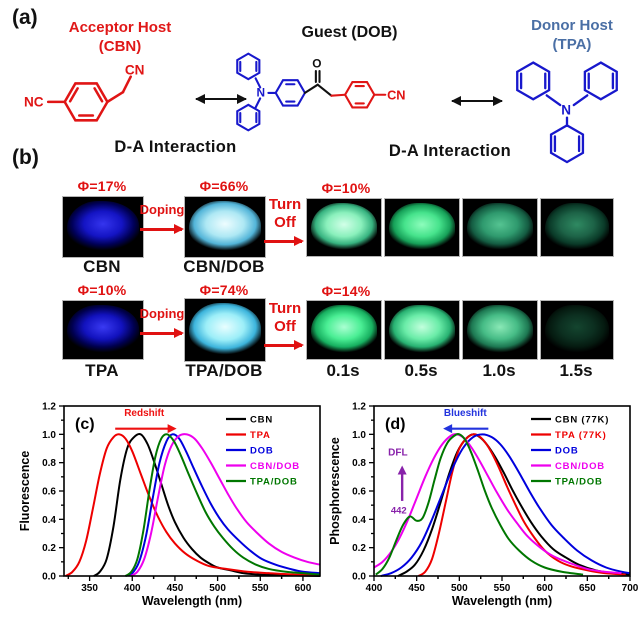 The height and width of the screenshot is (619, 640). I want to click on phi-label-tpa: Φ=10%, so click(102, 290).